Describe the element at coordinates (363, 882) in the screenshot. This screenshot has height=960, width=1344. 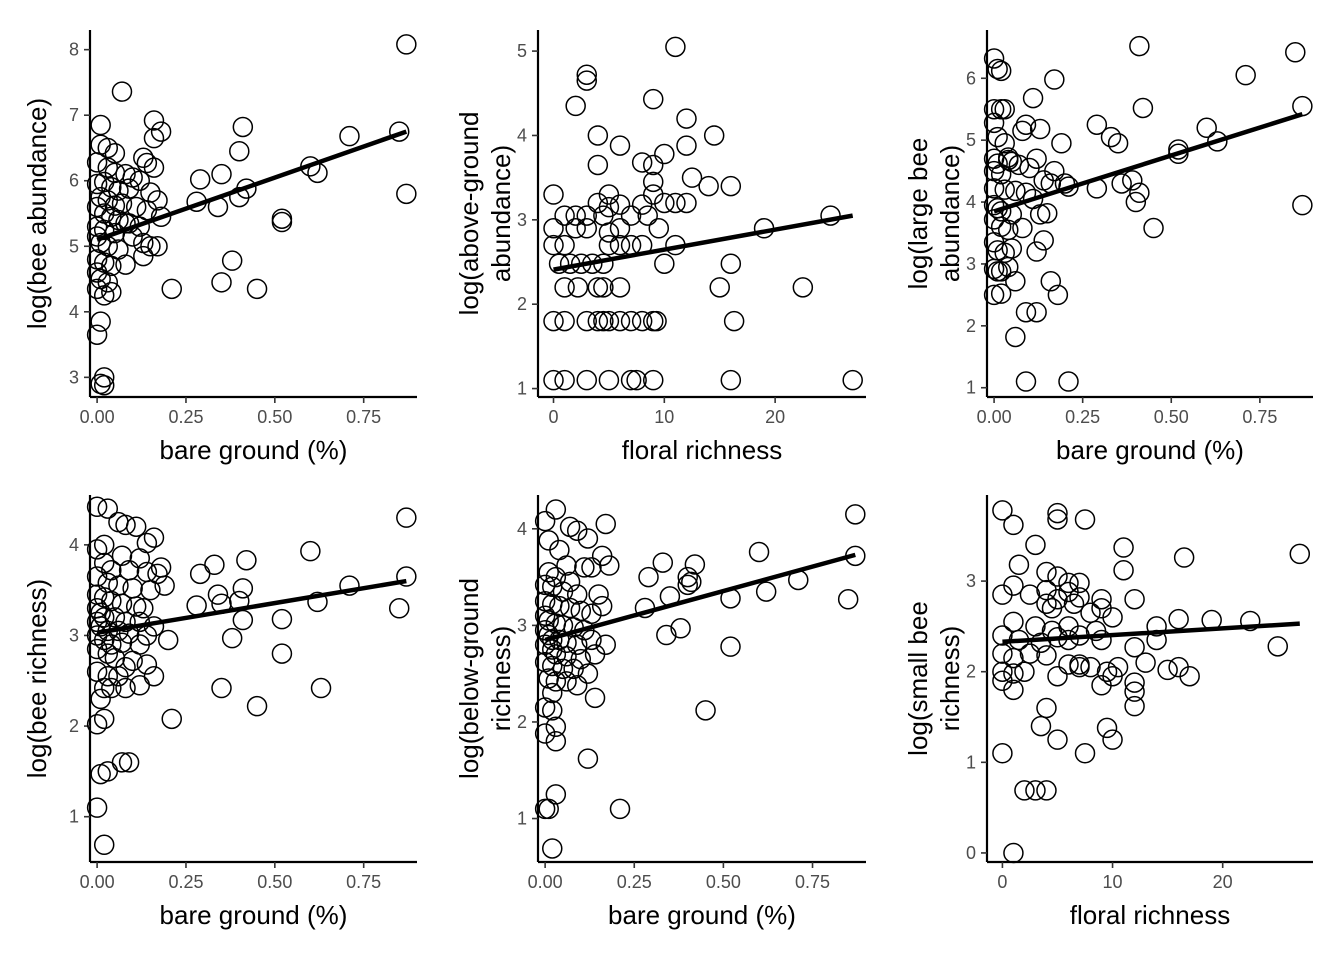
I see `x-tick-label: 0.75` at that location.